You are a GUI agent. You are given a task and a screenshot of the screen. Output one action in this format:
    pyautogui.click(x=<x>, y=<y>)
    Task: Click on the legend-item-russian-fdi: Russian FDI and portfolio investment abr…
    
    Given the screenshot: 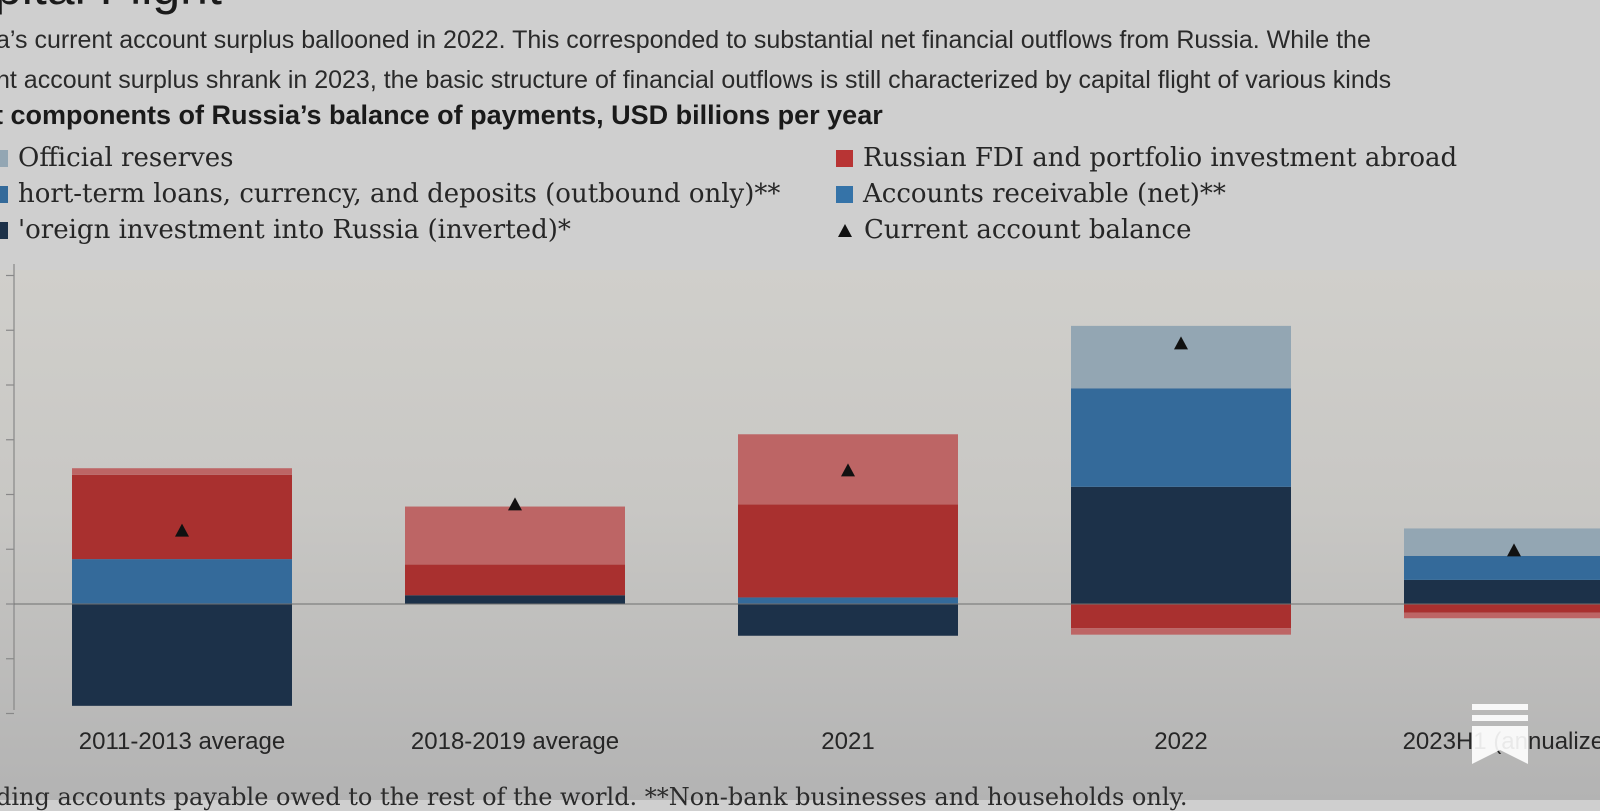 What is the action you would take?
    pyautogui.click(x=1146, y=158)
    